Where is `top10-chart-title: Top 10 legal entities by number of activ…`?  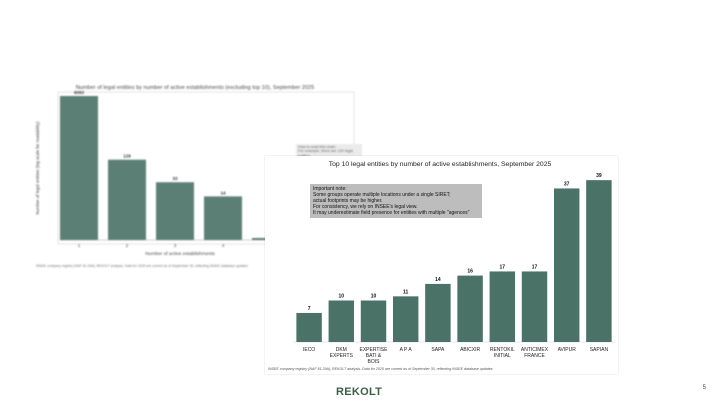
top10-chart-title: Top 10 legal entities by number of activ… is located at coordinates (440, 164).